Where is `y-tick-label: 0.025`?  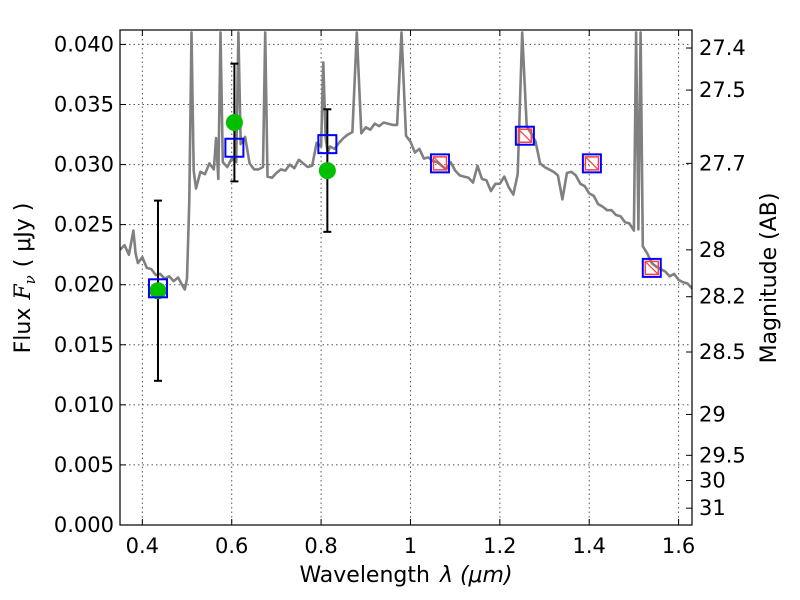 y-tick-label: 0.025 is located at coordinates (84, 225).